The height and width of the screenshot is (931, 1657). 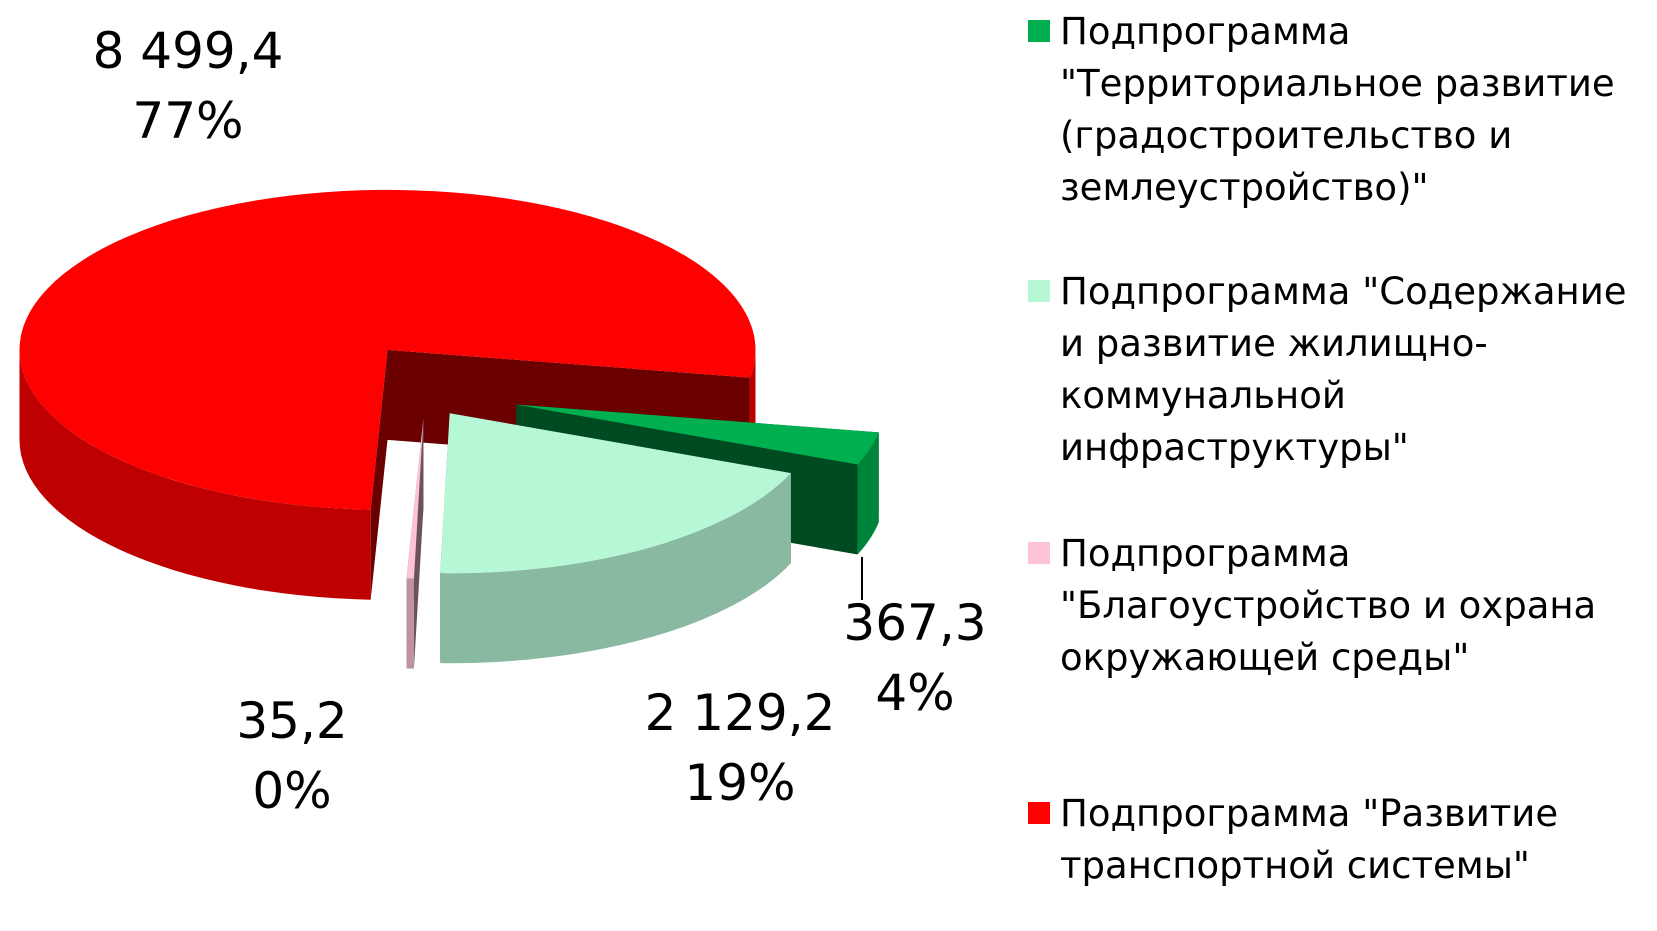 I want to click on data-label: 367,3, so click(x=914, y=623).